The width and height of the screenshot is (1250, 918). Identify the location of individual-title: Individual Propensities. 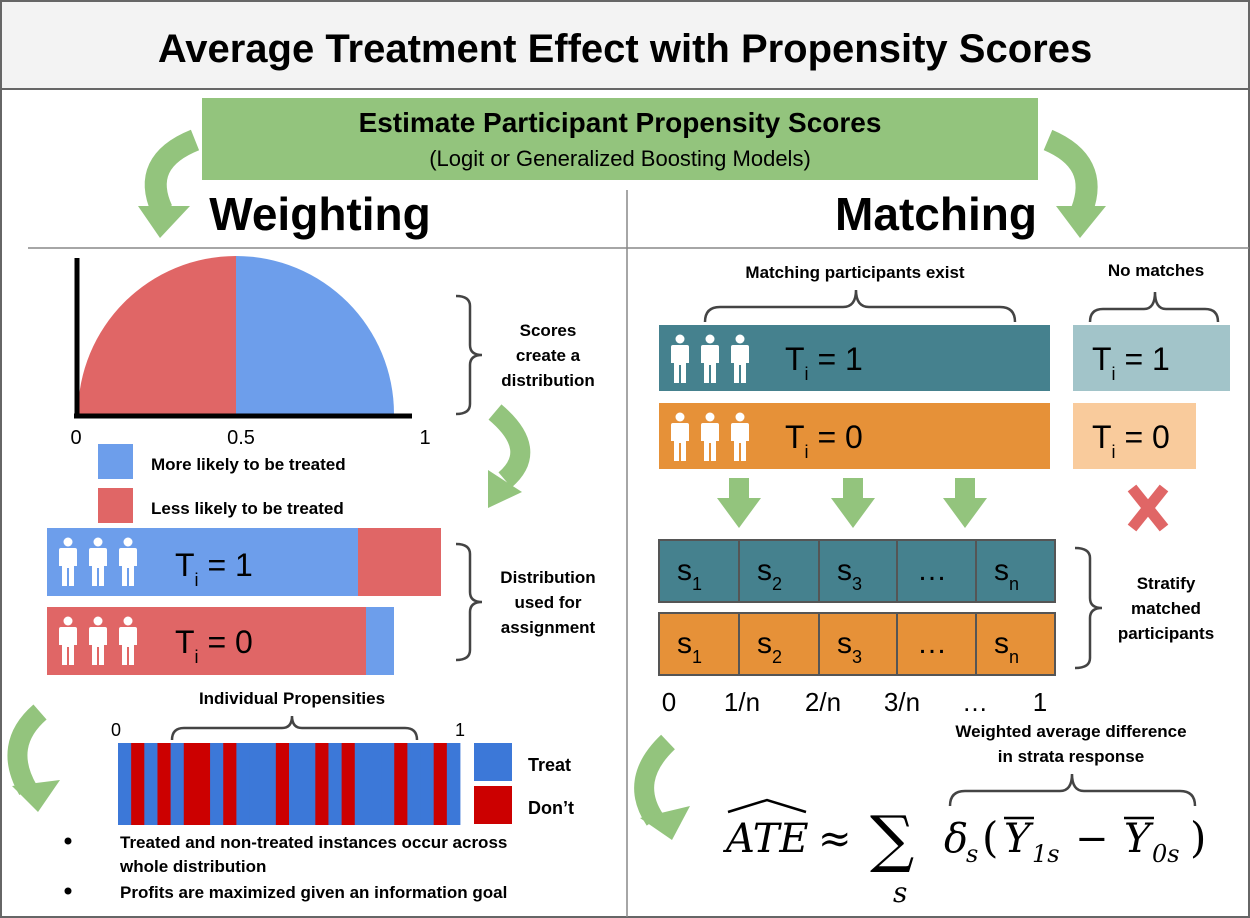
(292, 698).